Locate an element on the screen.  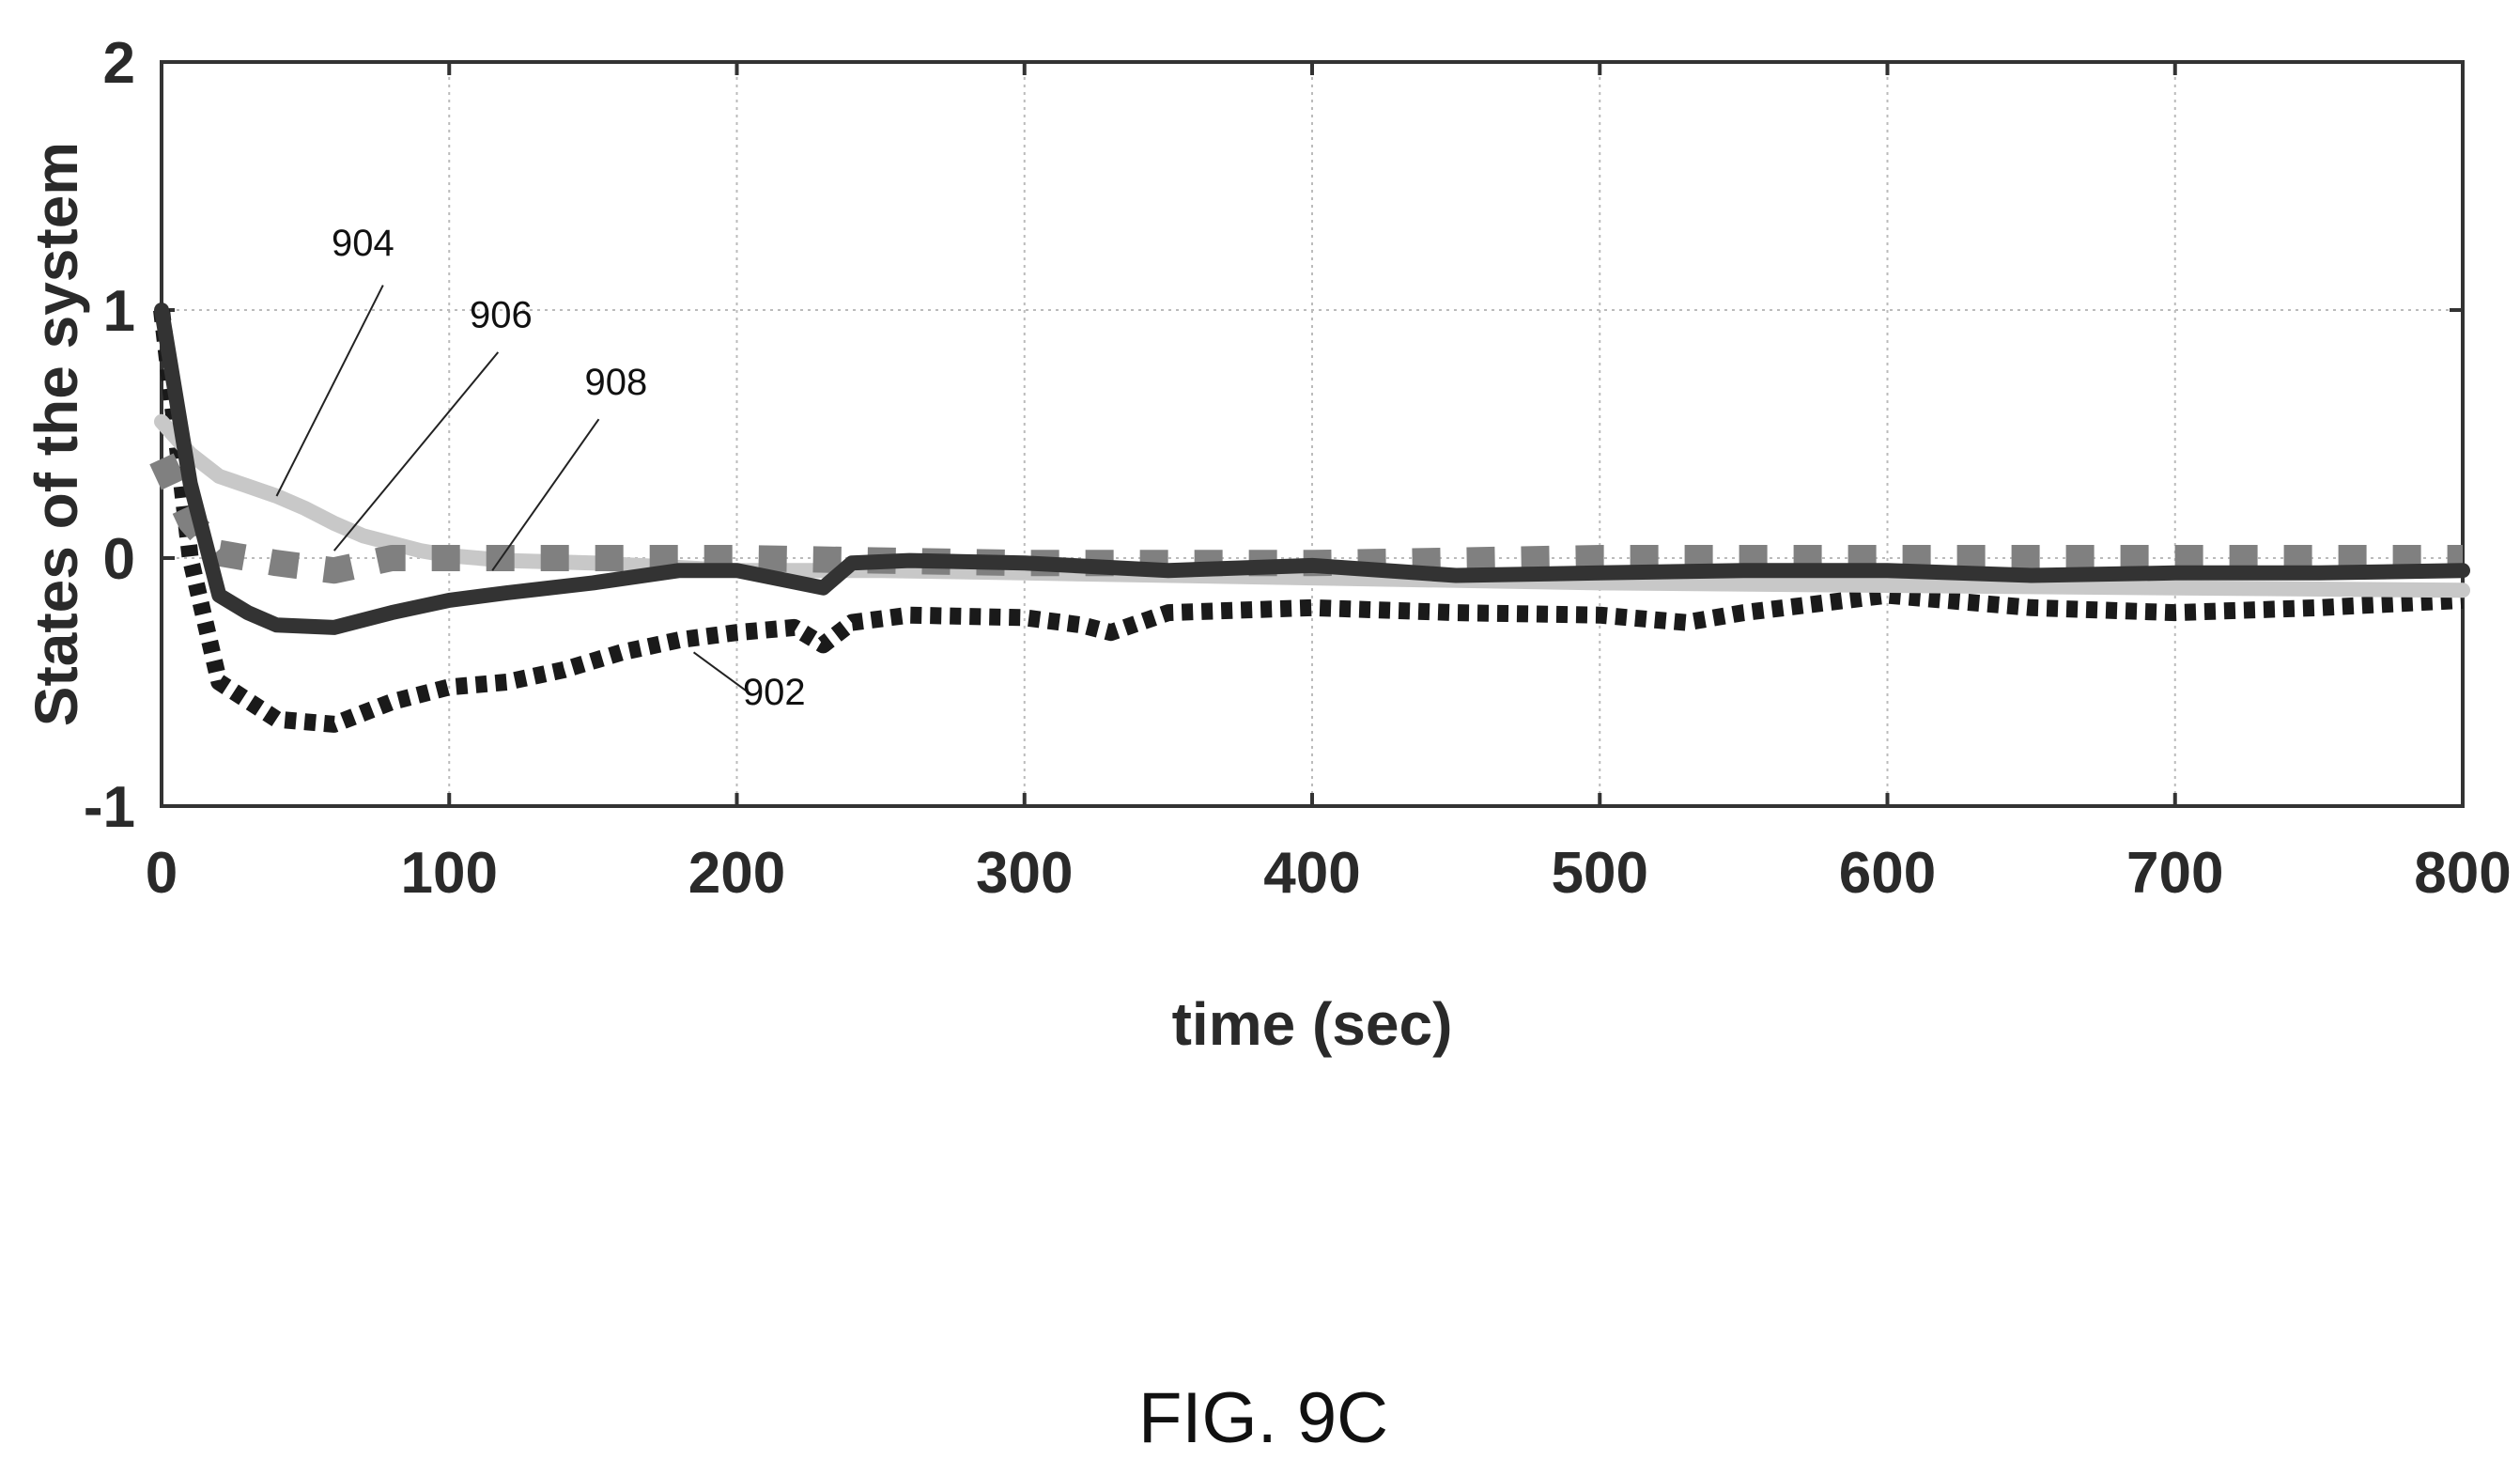
y-tick-label: -1 is located at coordinates (110, 807).